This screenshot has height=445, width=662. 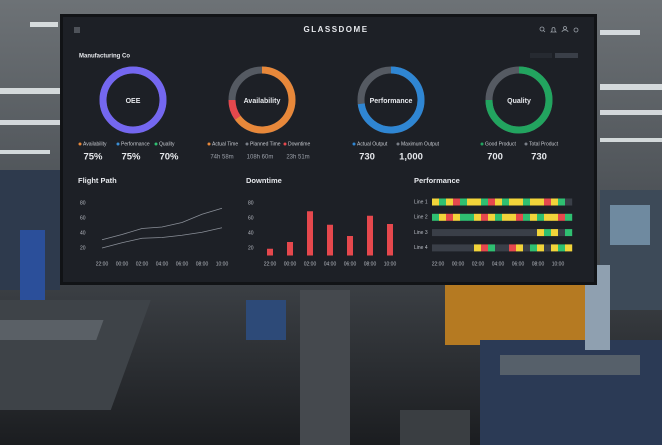 What do you see at coordinates (264, 180) in the screenshot?
I see `chart-title: Downtime` at bounding box center [264, 180].